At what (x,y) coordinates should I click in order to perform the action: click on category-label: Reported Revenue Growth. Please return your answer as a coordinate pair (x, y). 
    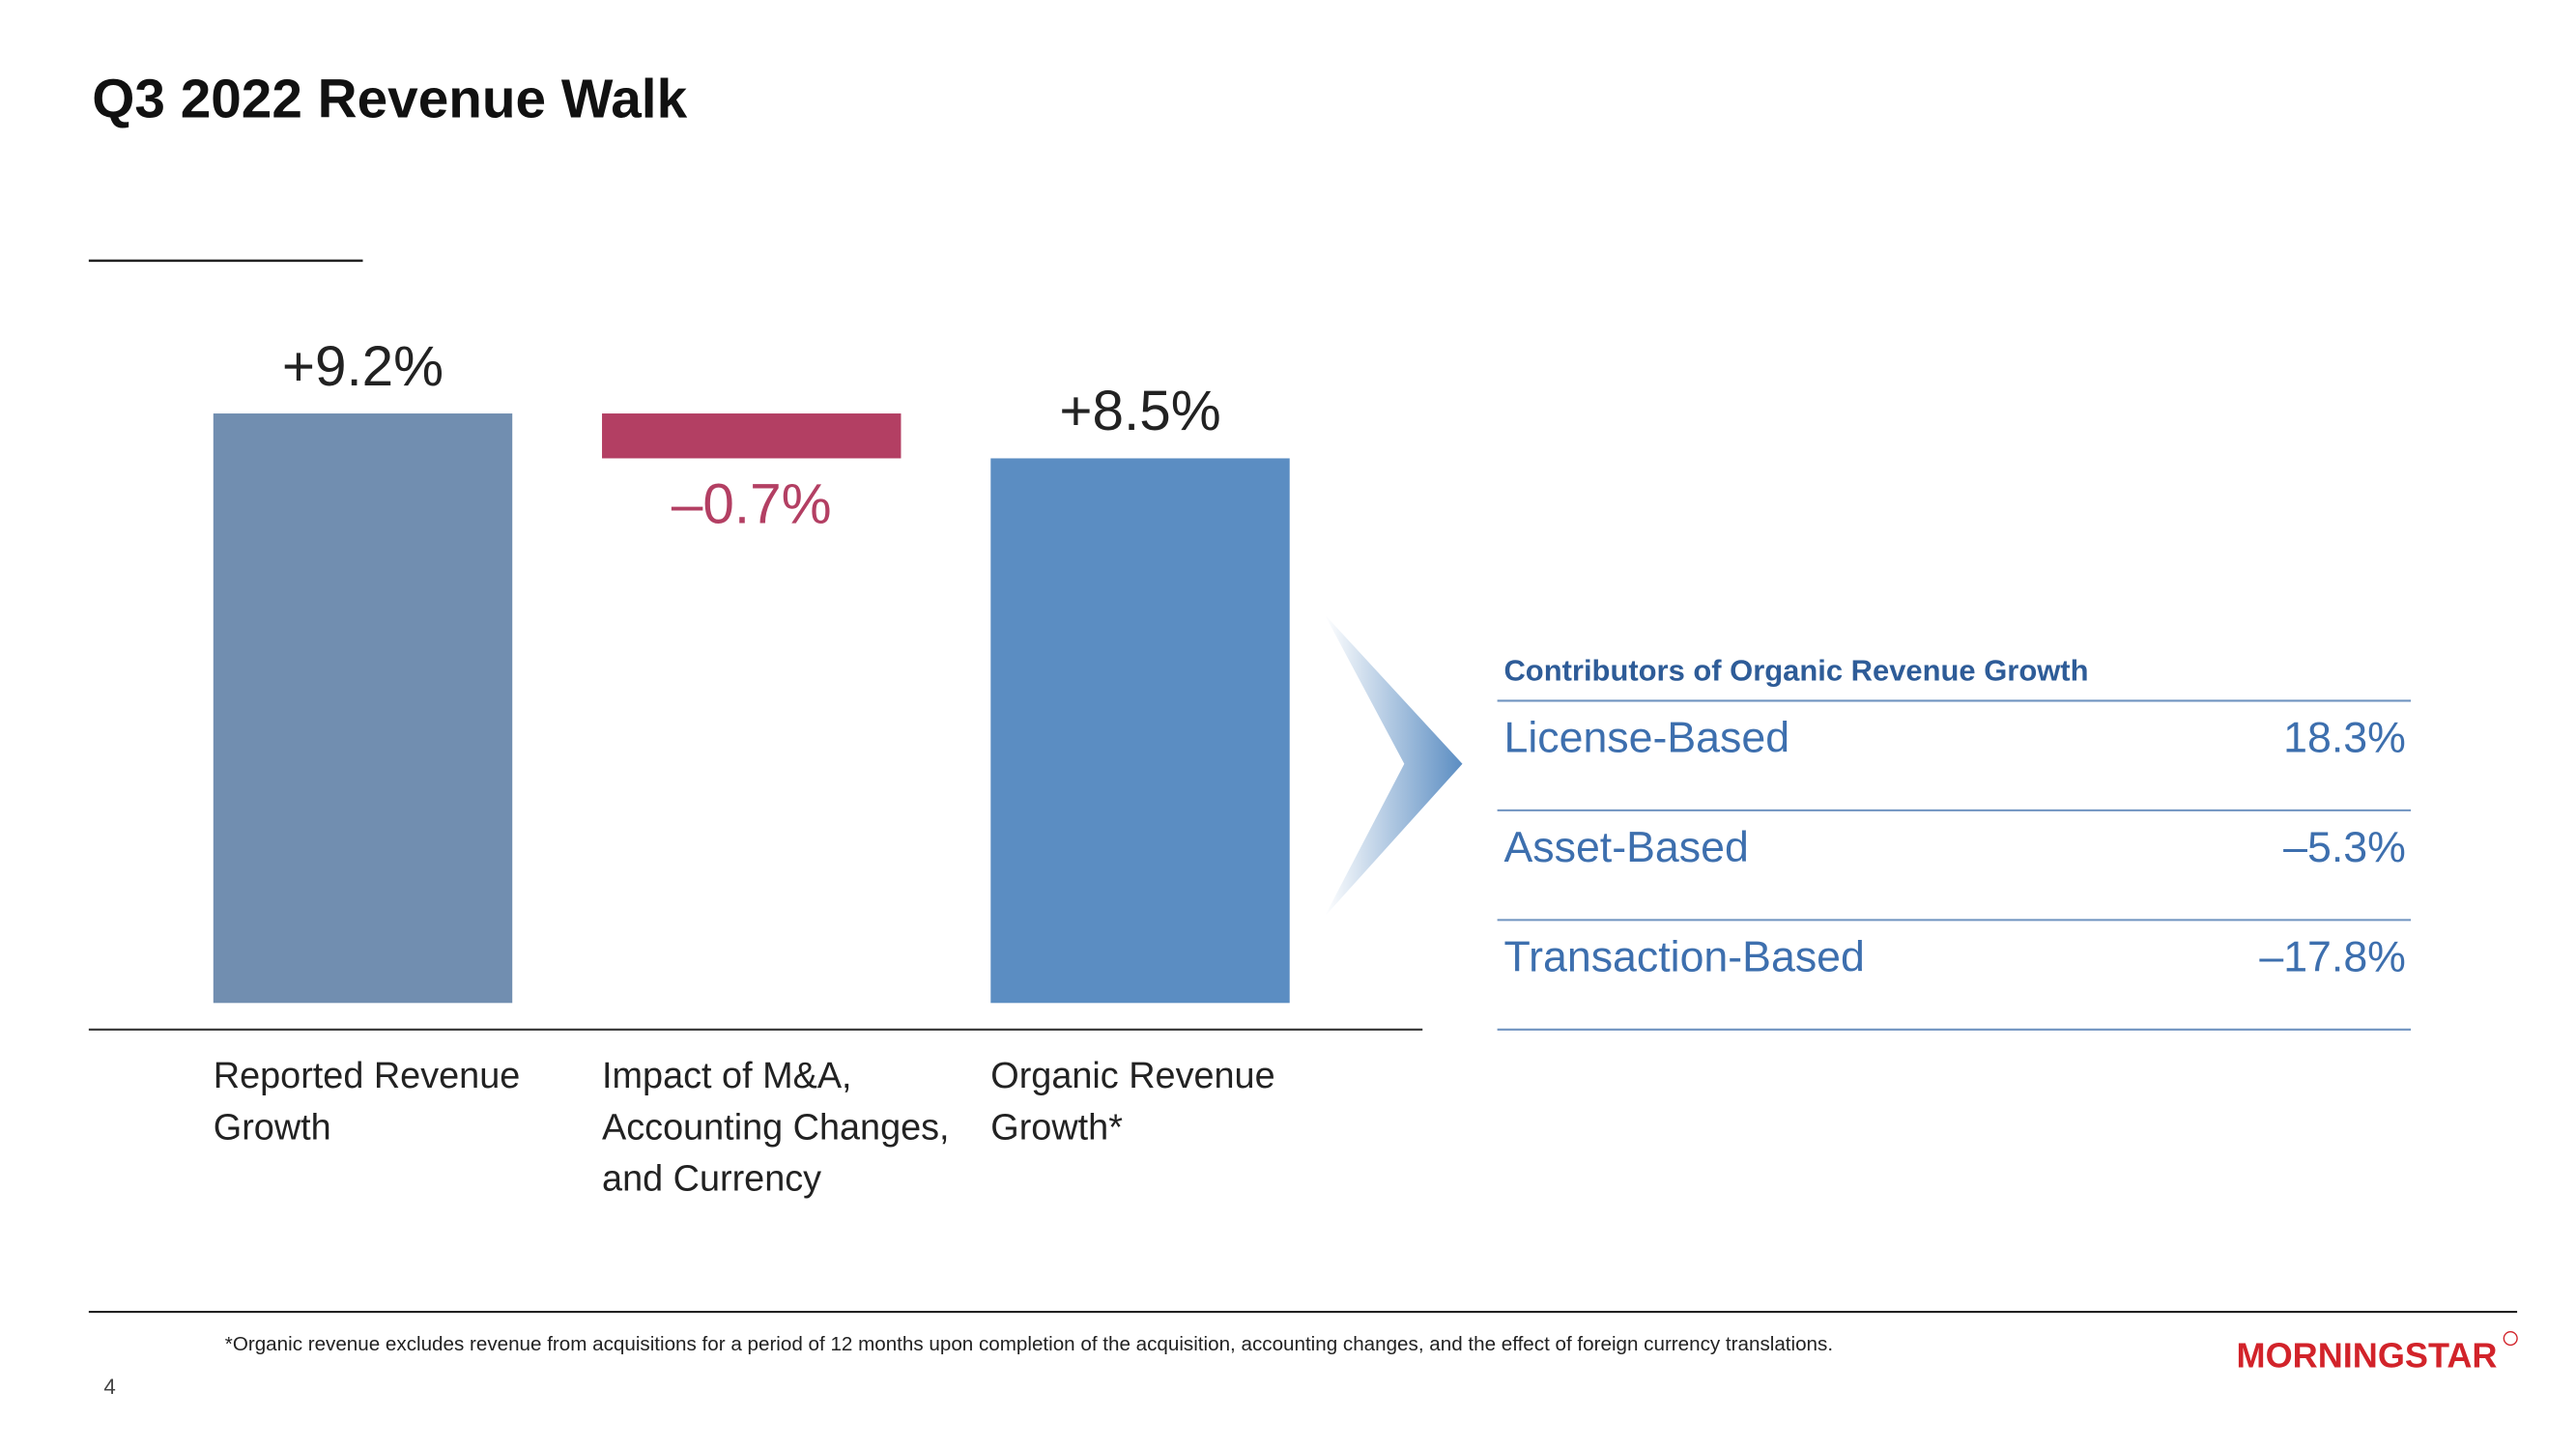
    Looking at the image, I should click on (367, 1101).